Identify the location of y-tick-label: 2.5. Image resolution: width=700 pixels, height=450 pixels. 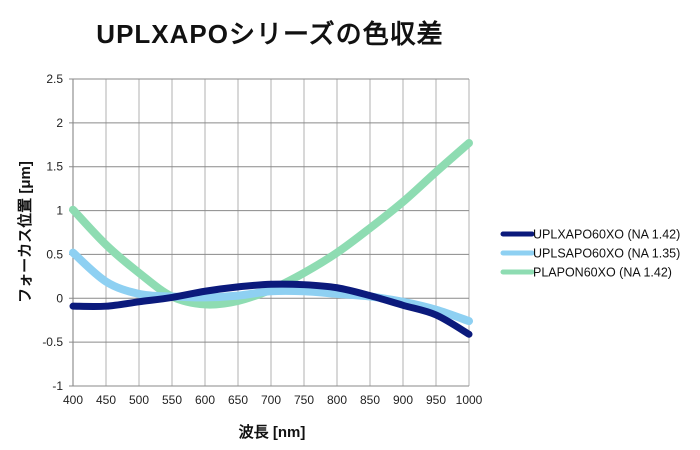
(54, 79).